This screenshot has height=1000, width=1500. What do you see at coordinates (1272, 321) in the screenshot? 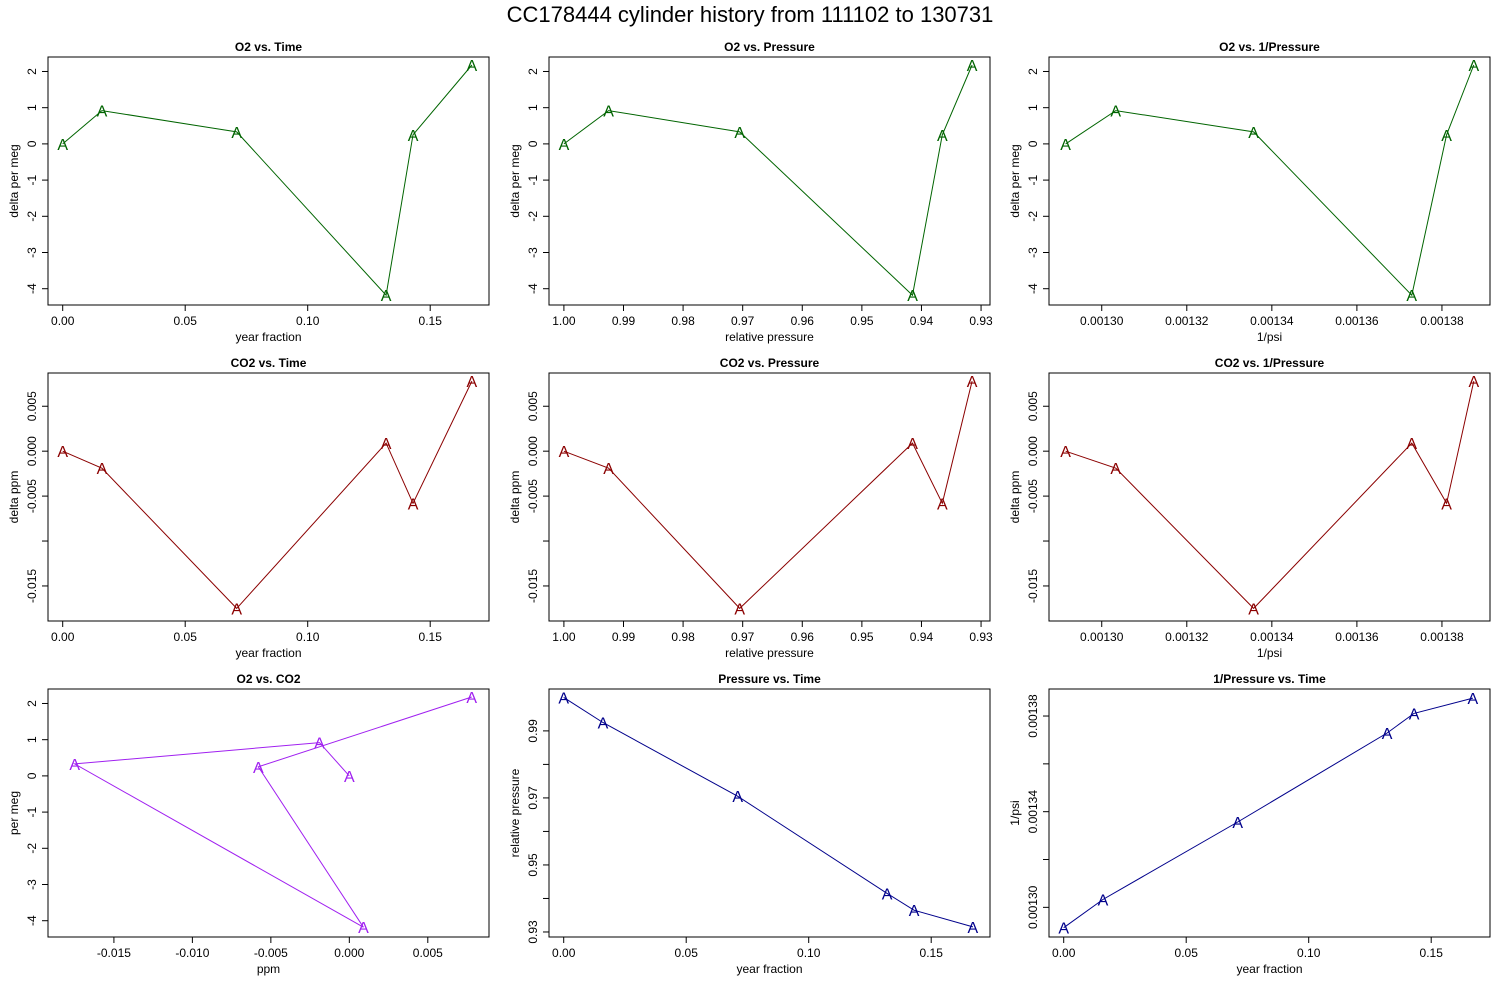
I see `x-tick-label: 0.00134` at bounding box center [1272, 321].